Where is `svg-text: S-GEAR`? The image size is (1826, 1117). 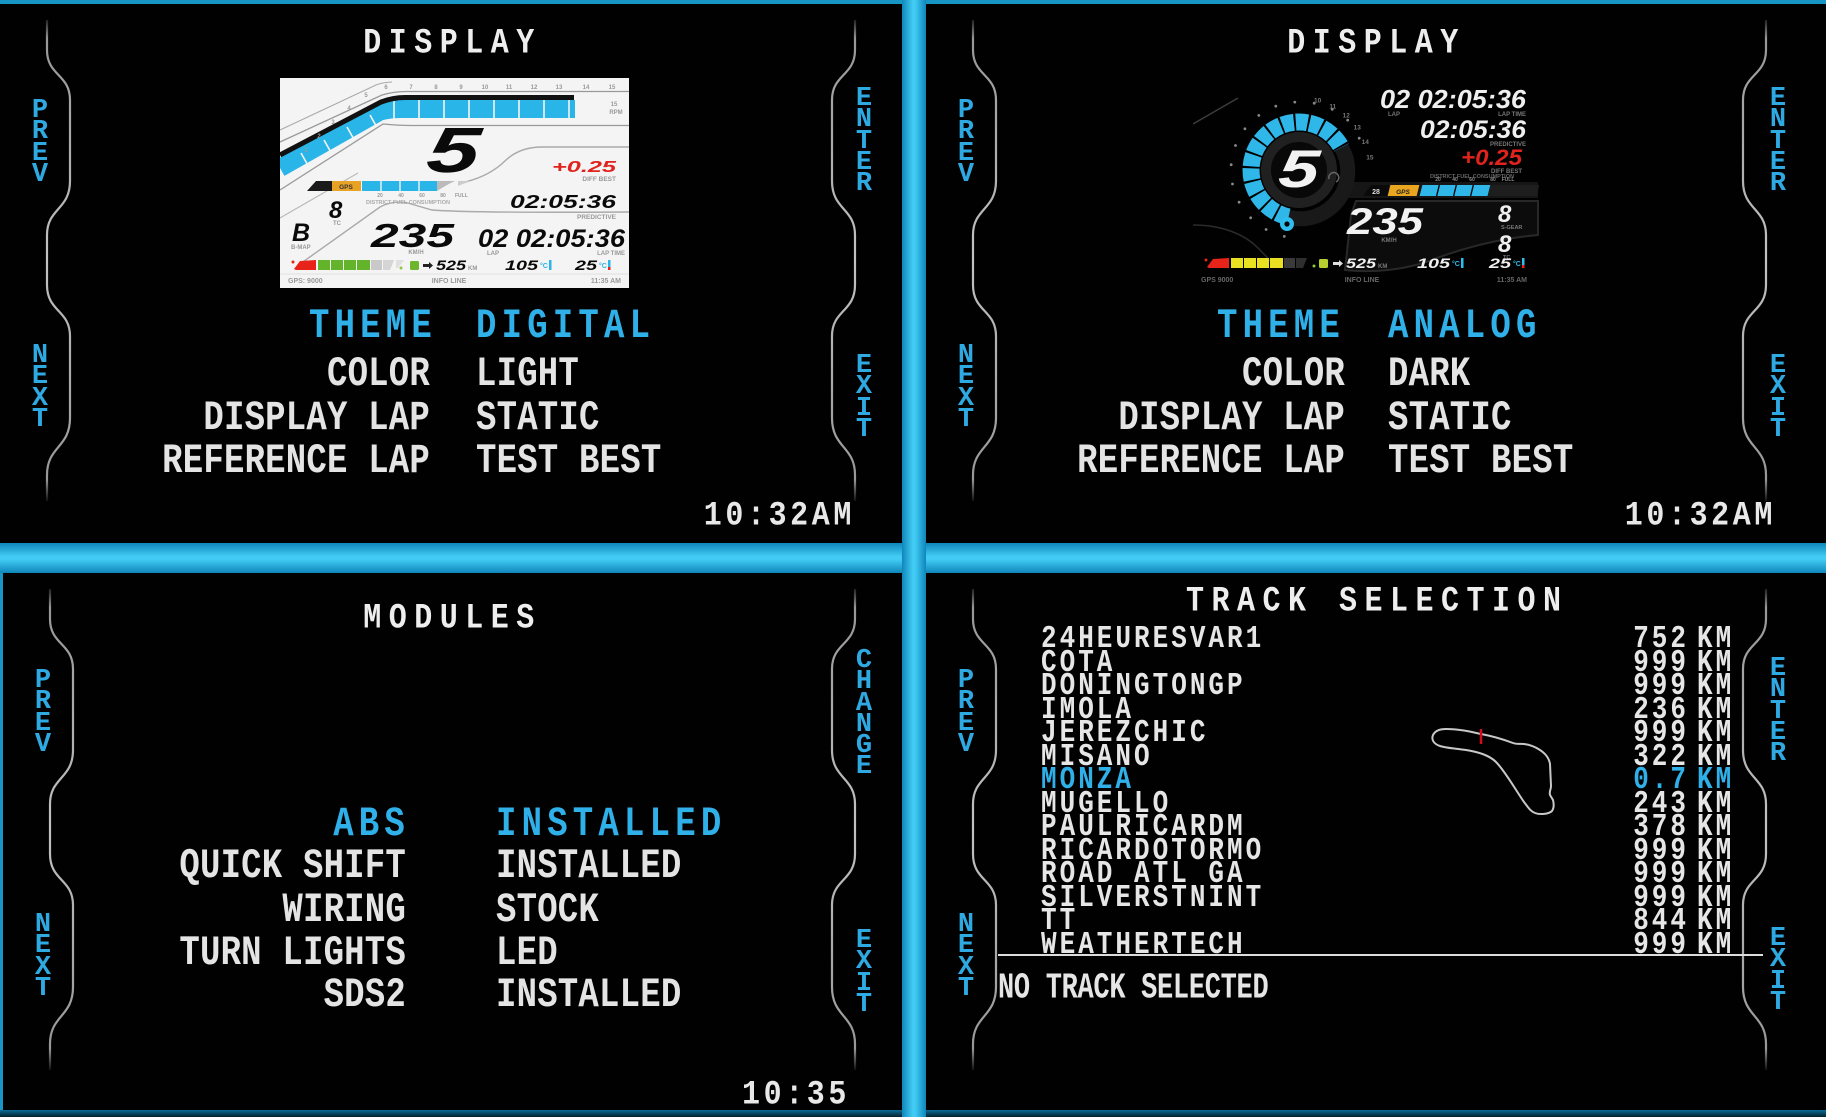 svg-text: S-GEAR is located at coordinates (1511, 228).